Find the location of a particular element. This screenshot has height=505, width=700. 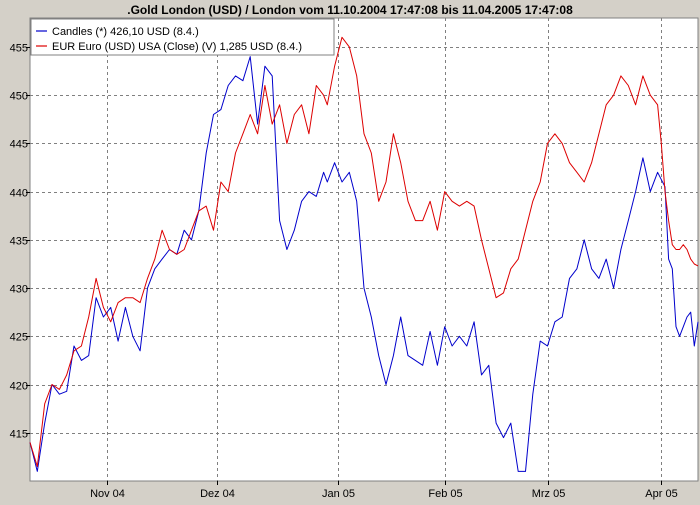

legend-box is located at coordinates (182, 37).